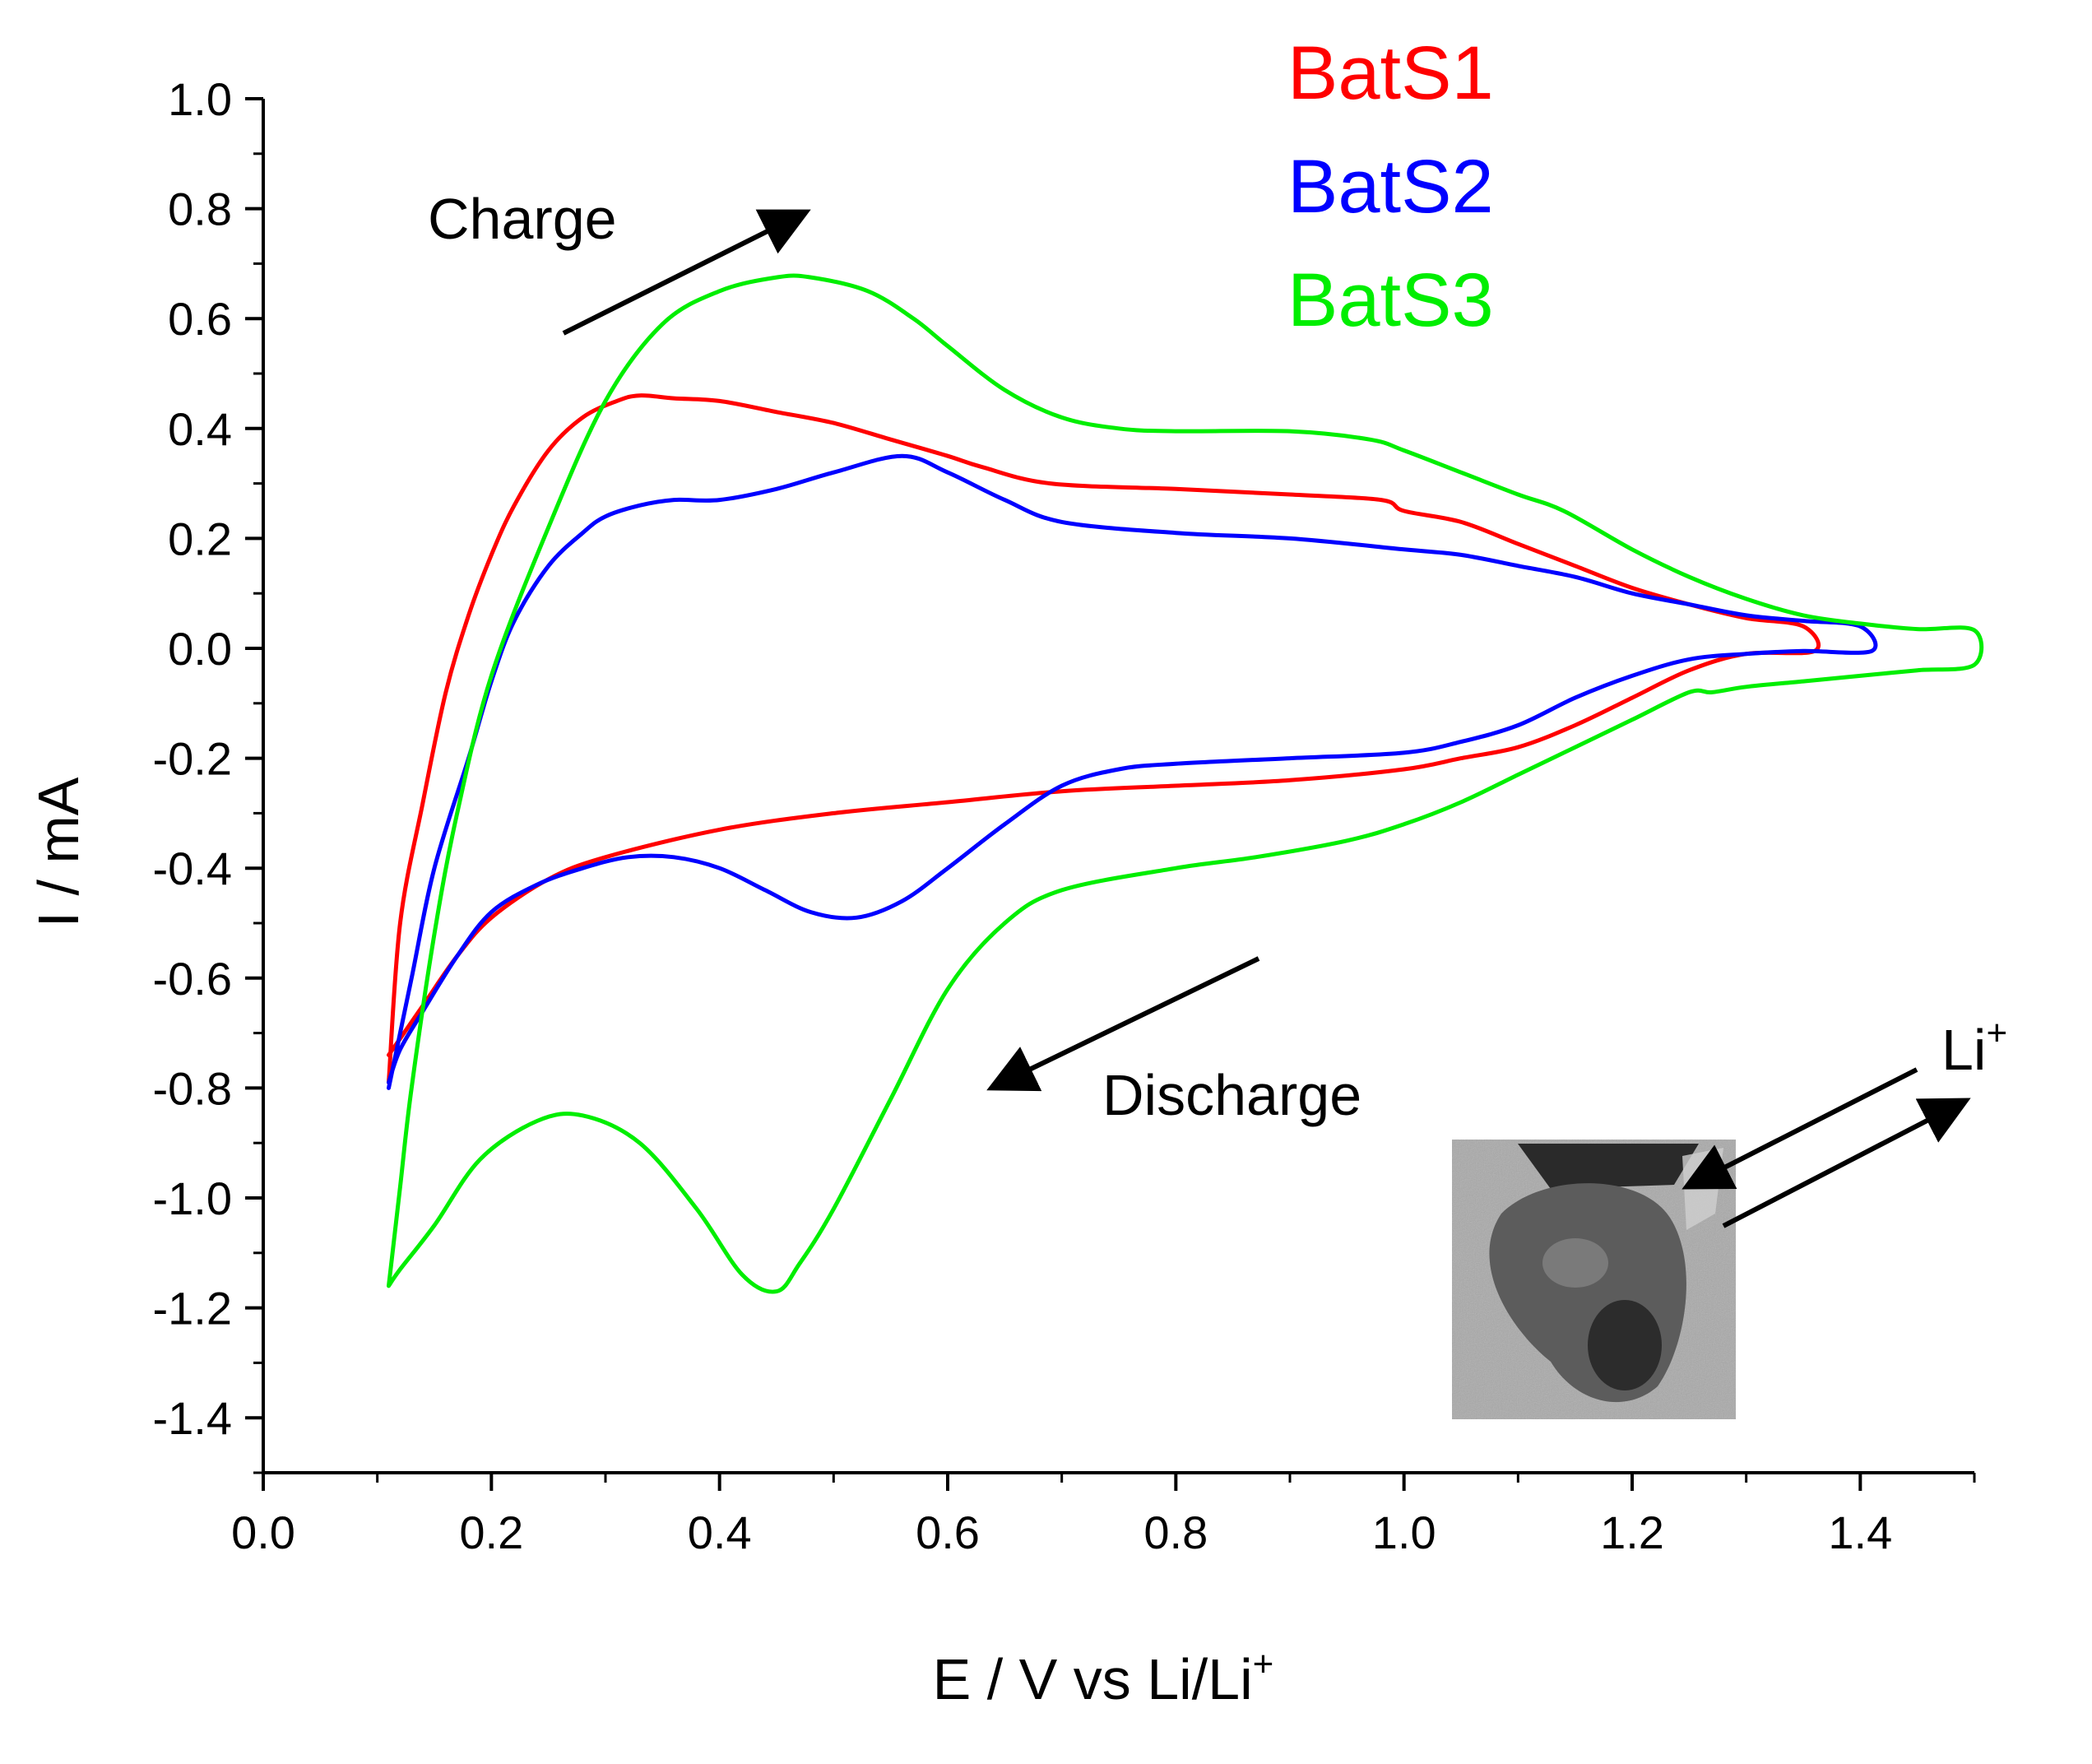  Describe the element at coordinates (1264, 1664) in the screenshot. I see `x-axis-title-superscript: +` at that location.